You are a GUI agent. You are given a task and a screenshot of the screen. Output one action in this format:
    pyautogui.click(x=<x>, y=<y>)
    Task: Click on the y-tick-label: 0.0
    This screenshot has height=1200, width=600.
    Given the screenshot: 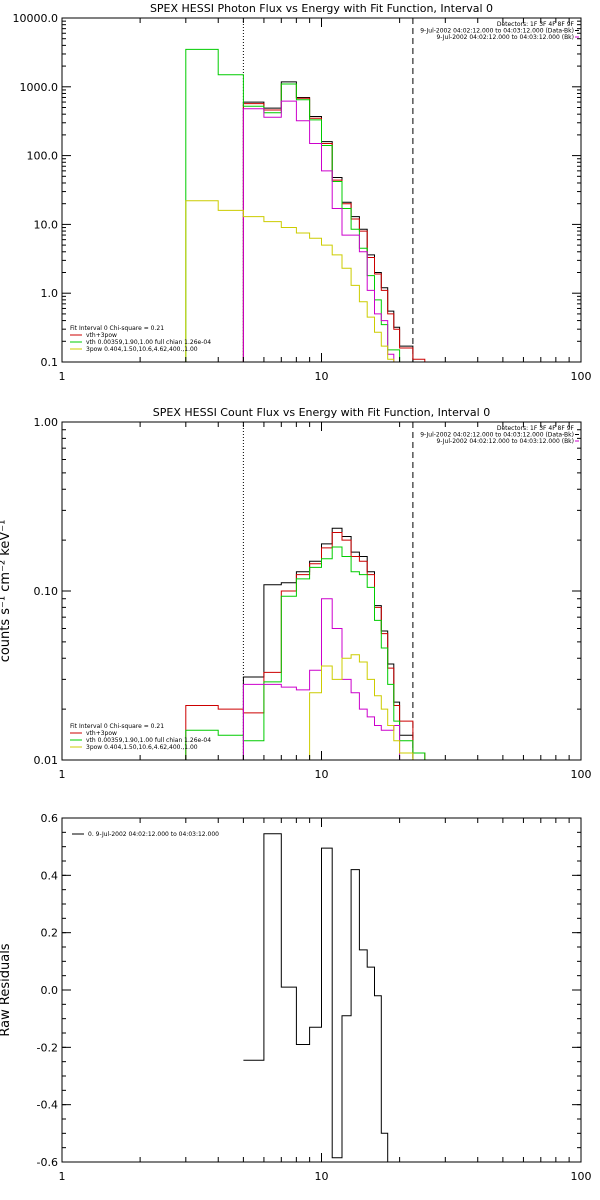 What is the action you would take?
    pyautogui.click(x=50, y=990)
    